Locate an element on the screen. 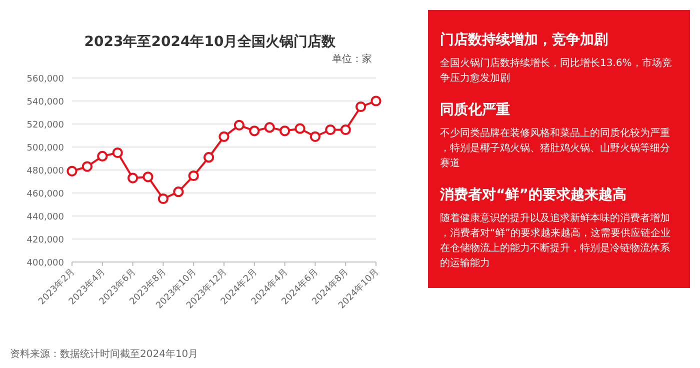 Image resolution: width=700 pixels, height=368 pixels. text: 随着健康意识的提升以及追求新鲜本味的消费者增加，消费者对“鲜”的要求越来越高，这需要供应链企业在仓储物流上的能力不断提升，特别是冷链物流体系的运输能力 is located at coordinates (555, 240).